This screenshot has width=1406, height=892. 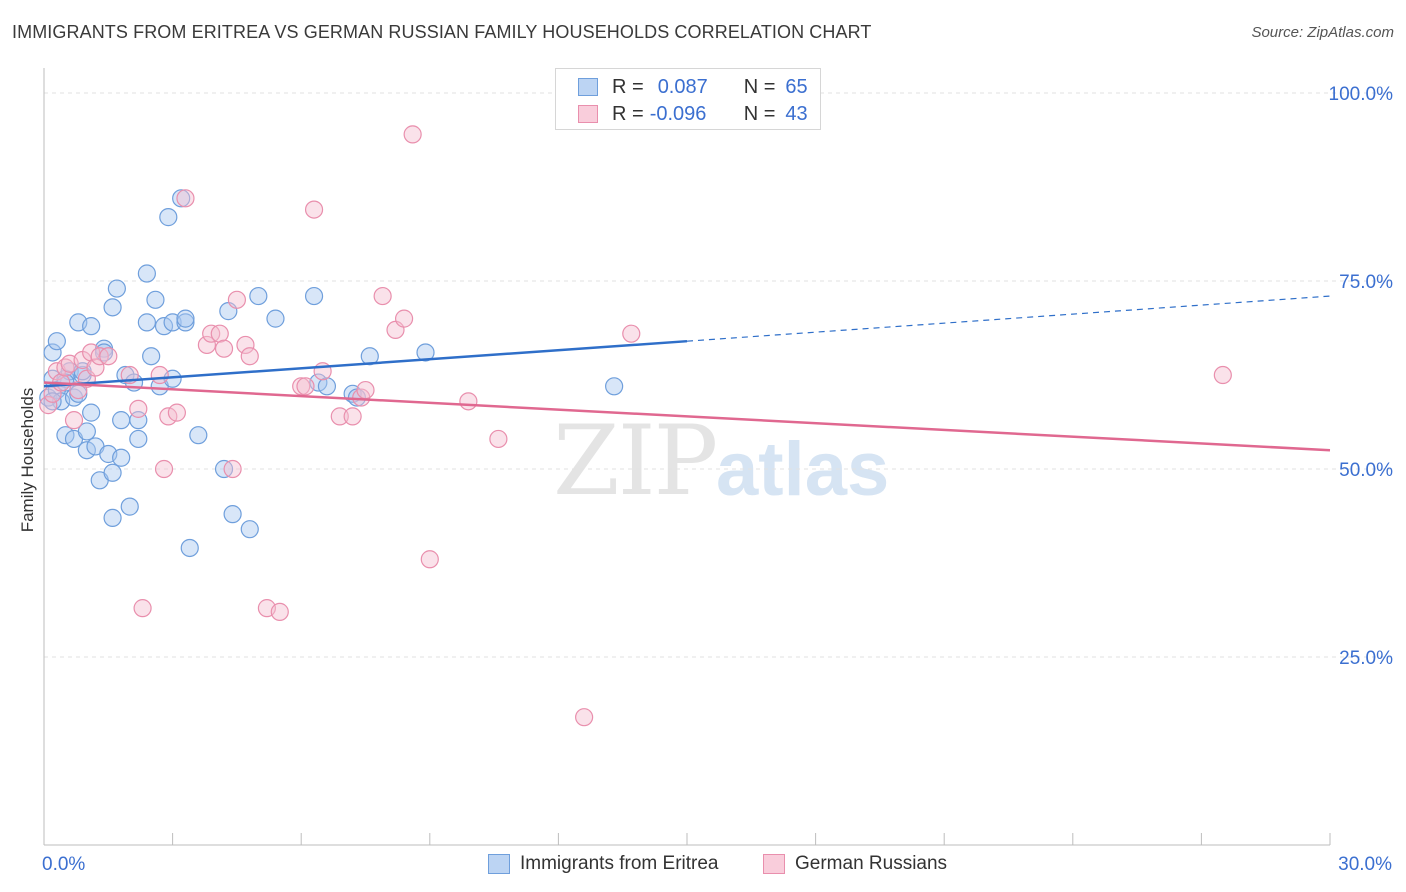 I want to click on legend-r-value: -0.096, so click(x=678, y=113).